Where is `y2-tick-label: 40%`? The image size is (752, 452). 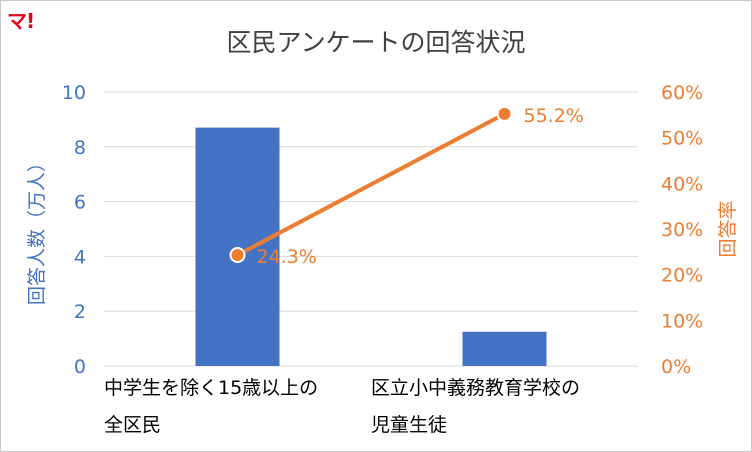 y2-tick-label: 40% is located at coordinates (682, 184).